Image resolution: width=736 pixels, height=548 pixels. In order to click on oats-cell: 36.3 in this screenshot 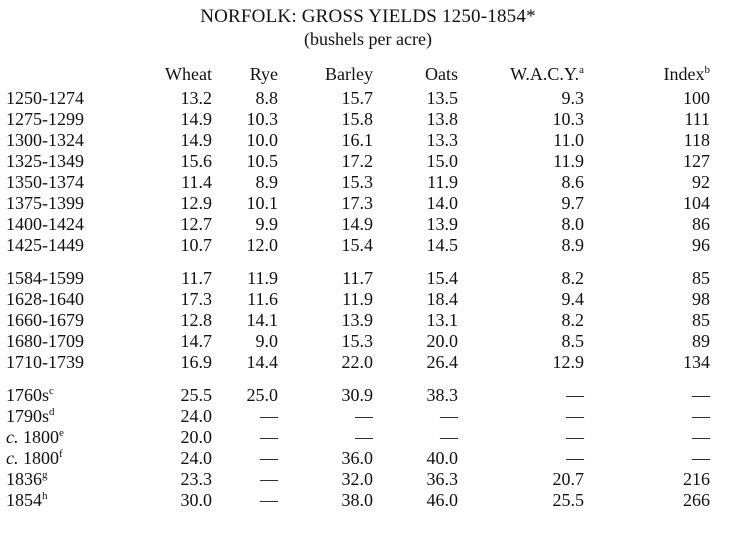, I will do `click(442, 479)`.